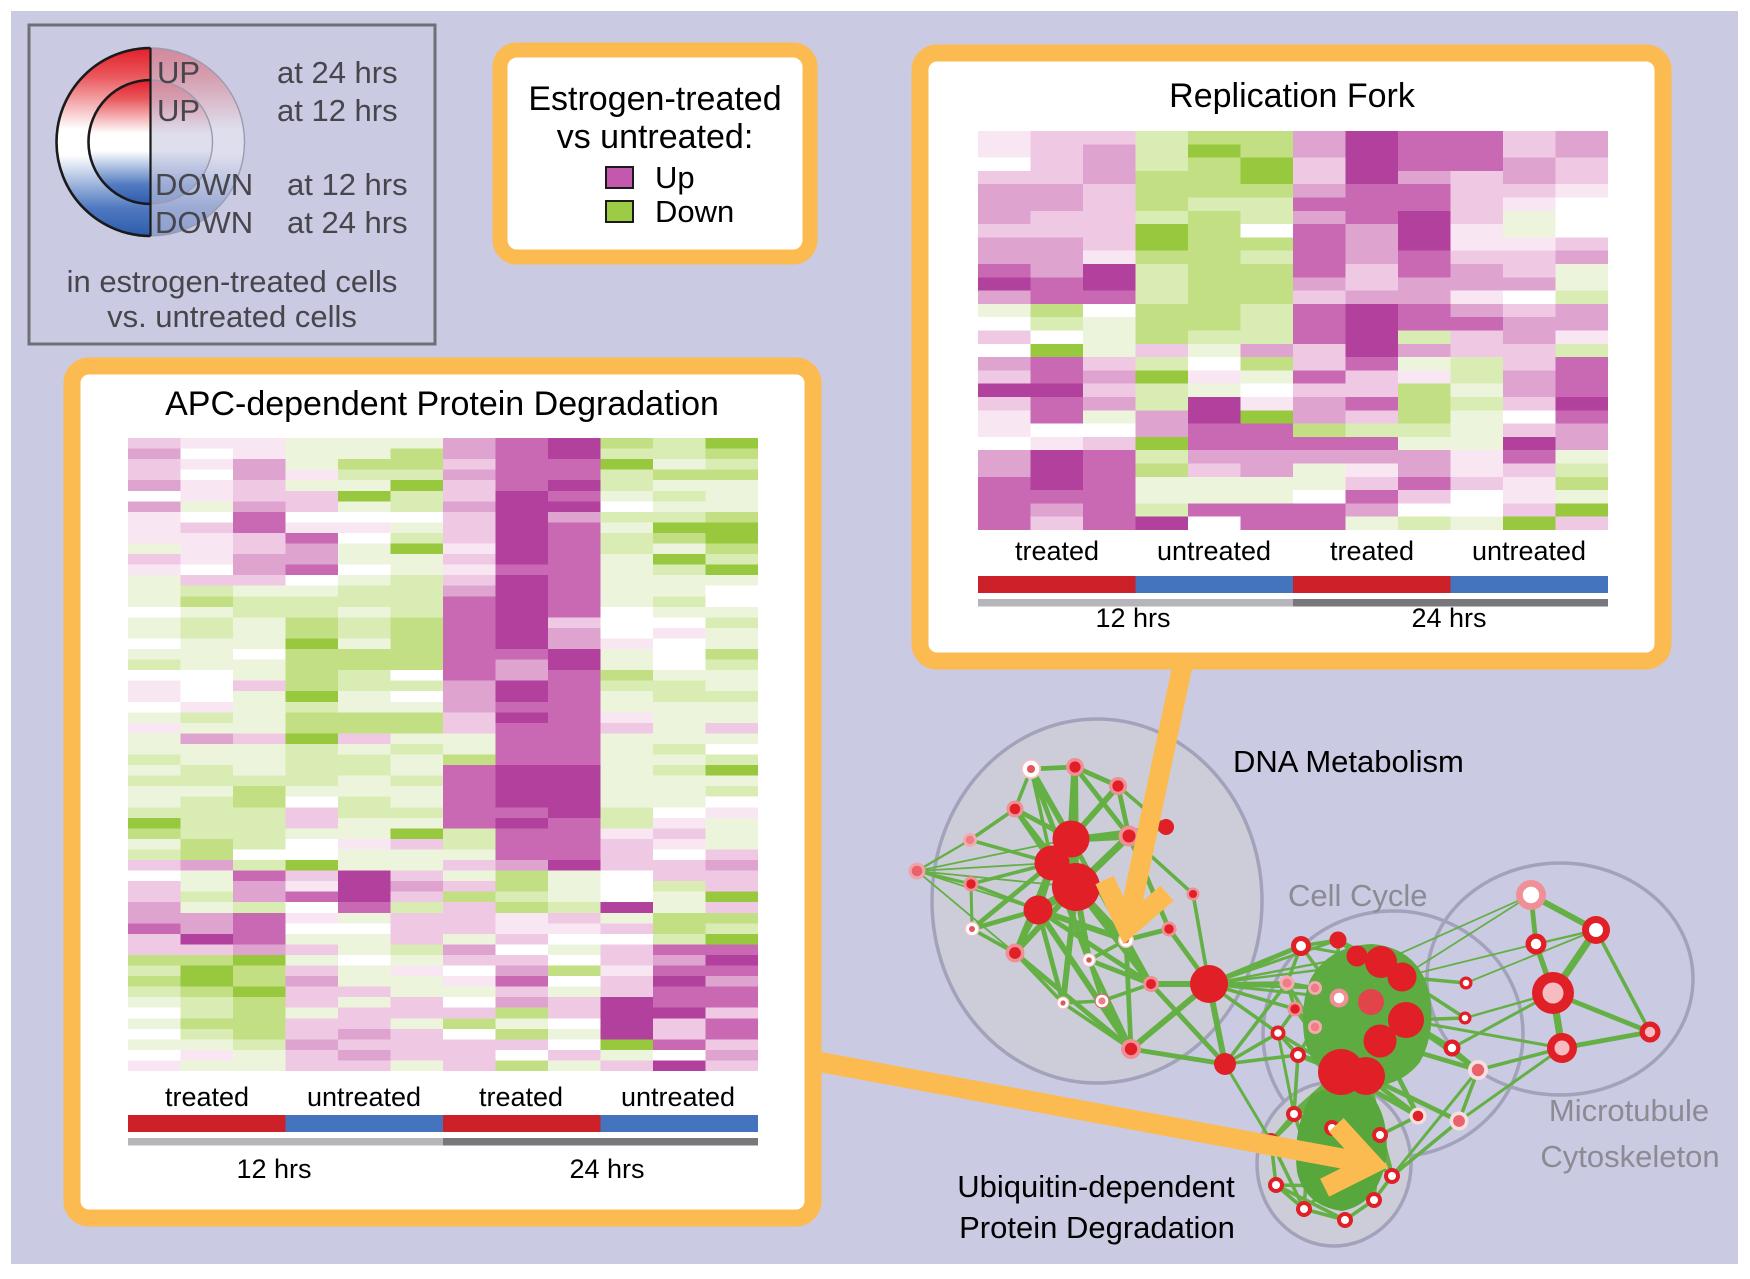 Image resolution: width=1750 pixels, height=1279 pixels. What do you see at coordinates (442, 404) in the screenshot?
I see `svg-text:APC-dependent Protein Degradat: APC-dependent Protein Degradation` at bounding box center [442, 404].